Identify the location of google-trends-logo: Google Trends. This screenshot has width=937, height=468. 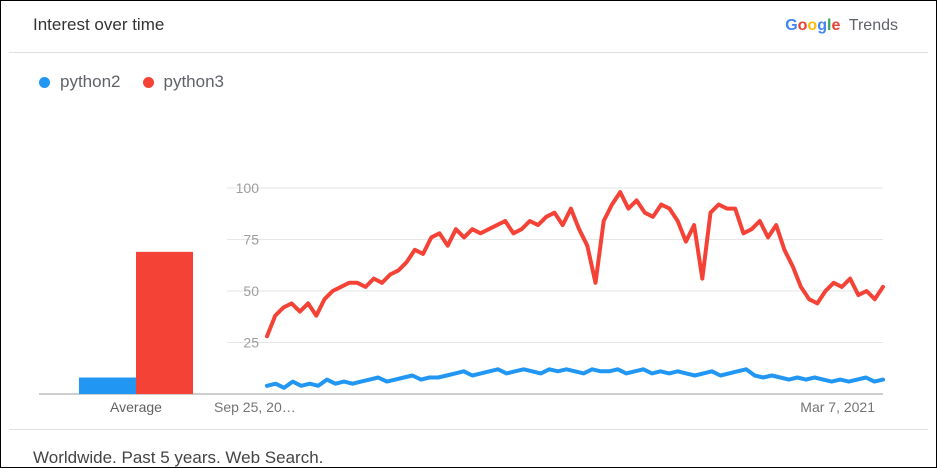
(841, 26).